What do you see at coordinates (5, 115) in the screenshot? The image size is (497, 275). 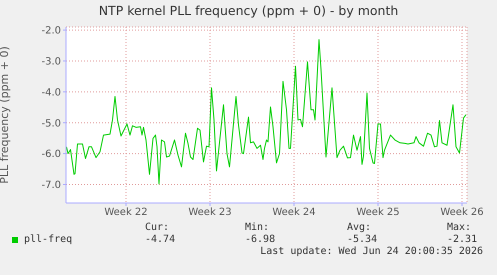 I see `y-axis-title: PLL frequency (ppm + 0)` at bounding box center [5, 115].